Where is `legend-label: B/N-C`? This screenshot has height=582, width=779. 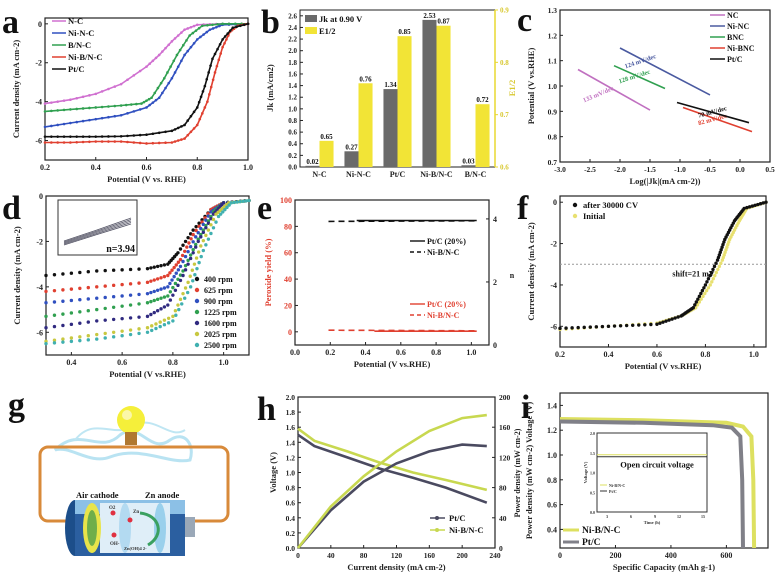 legend-label: B/N-C is located at coordinates (79, 45).